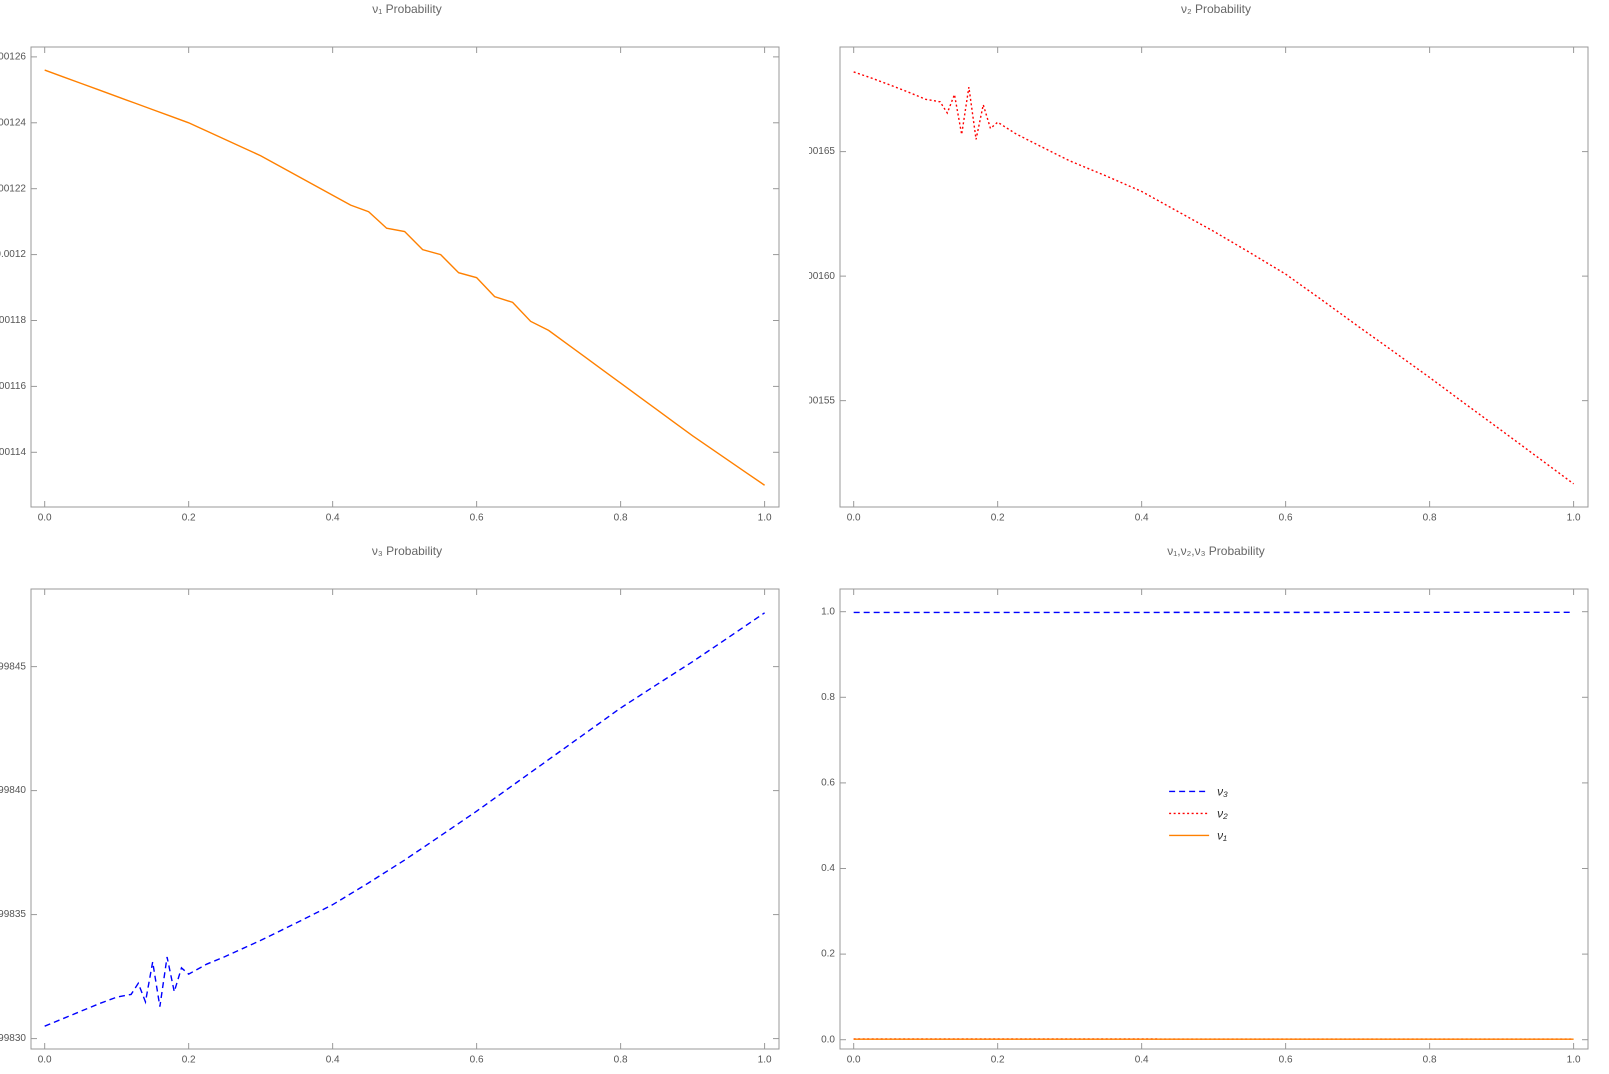 Image resolution: width=1609 pixels, height=1074 pixels. I want to click on chart-title: ν₂ Probability, so click(1216, 9).